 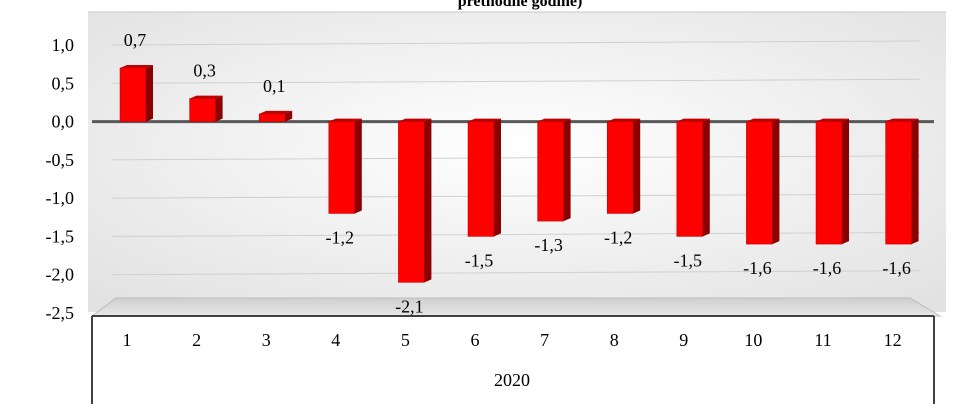 I want to click on x-category-label: 9, so click(x=683, y=340).